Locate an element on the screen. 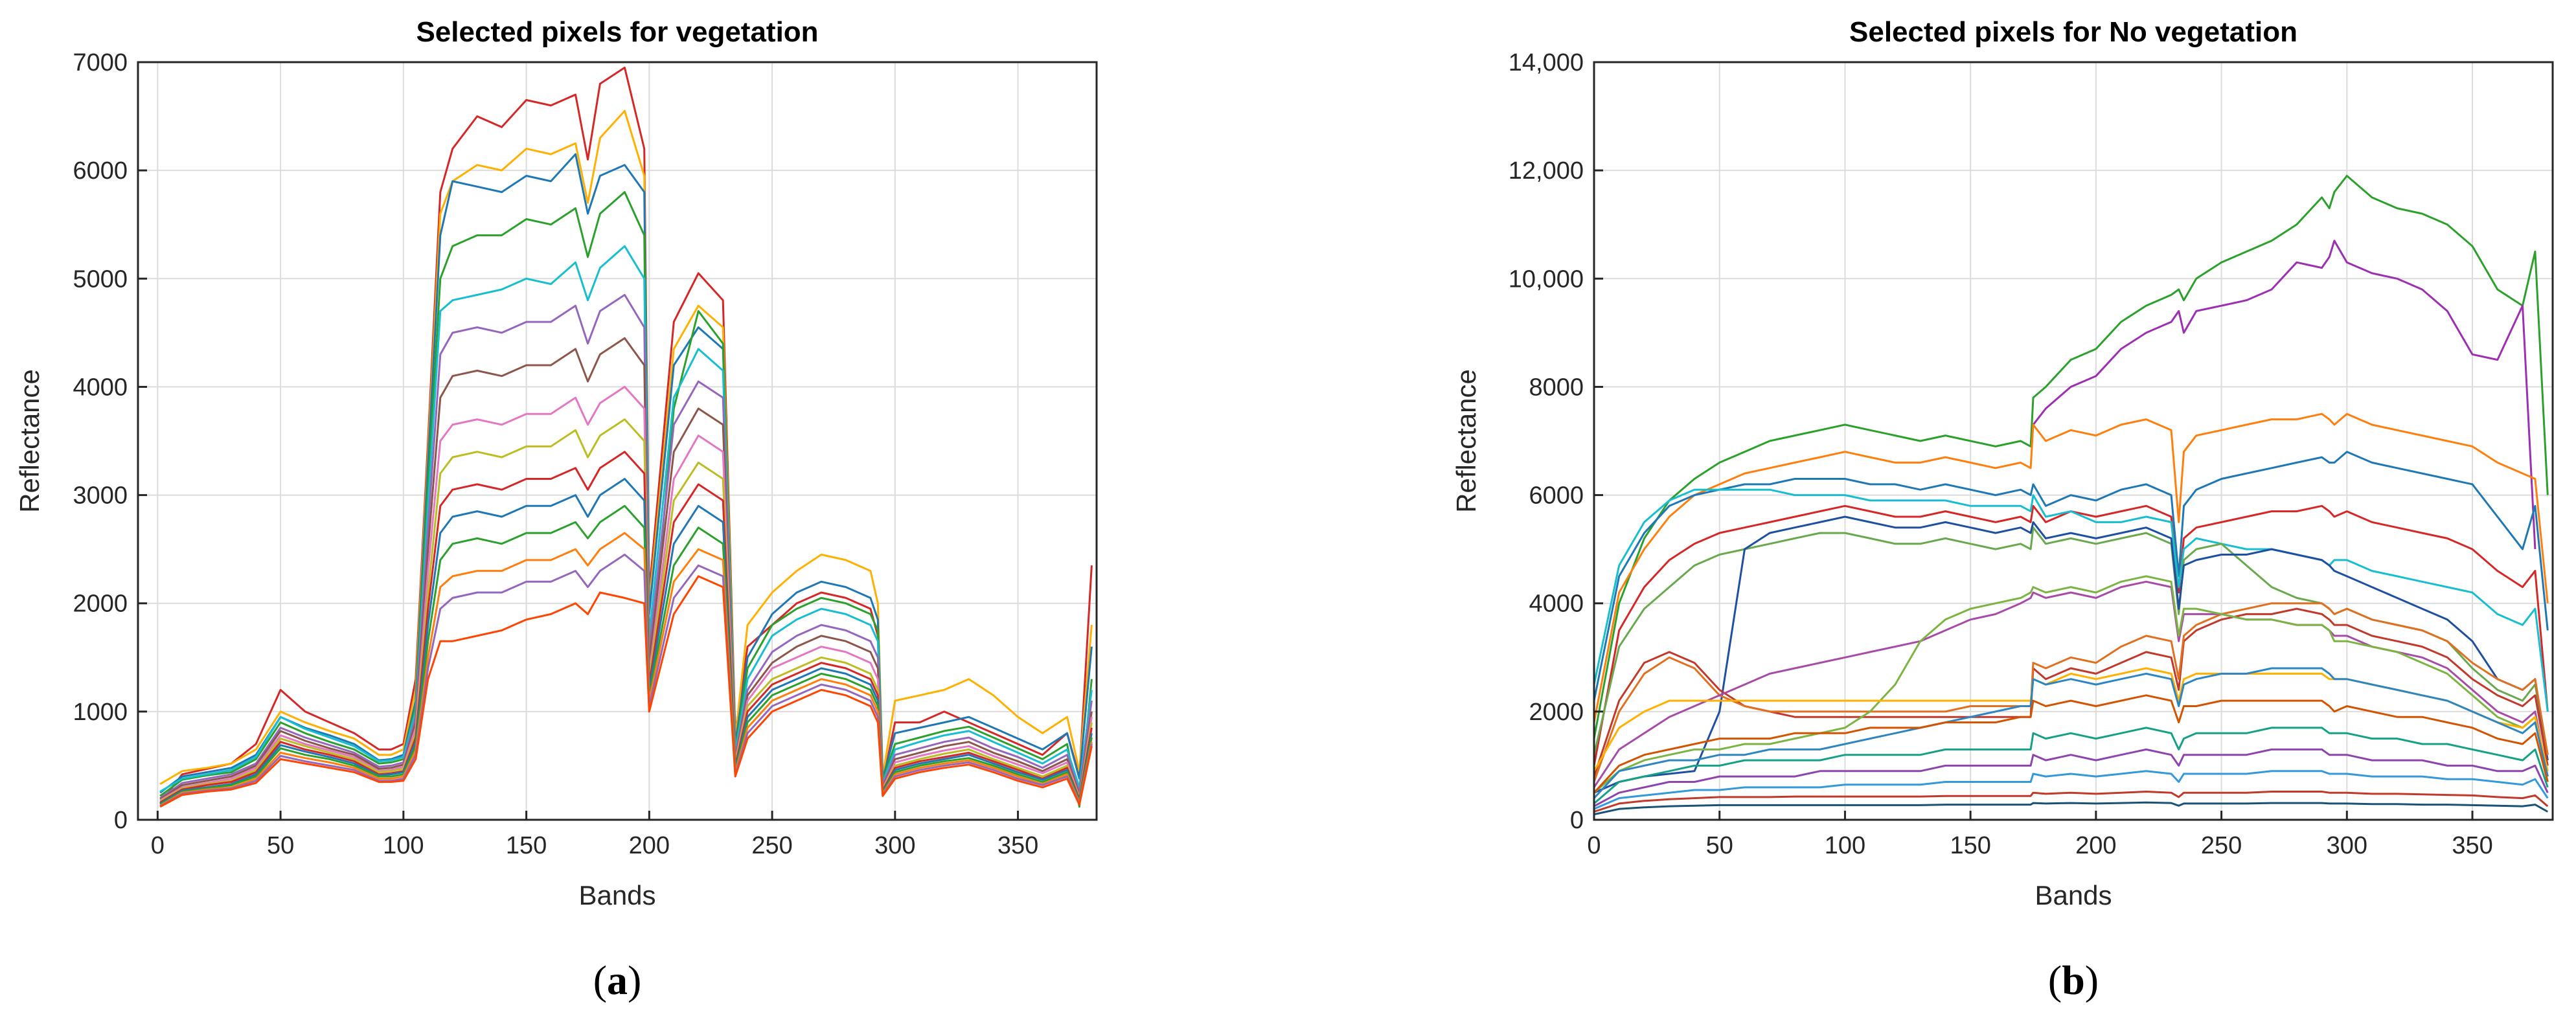  series-line-n17 is located at coordinates (2071, 778).